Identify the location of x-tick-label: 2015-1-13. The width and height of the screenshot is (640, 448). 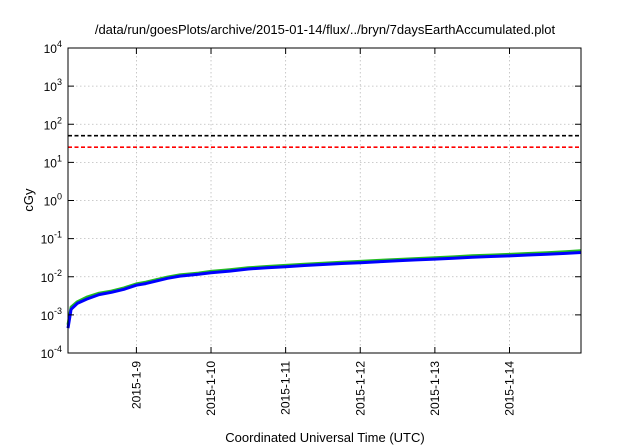
(435, 388).